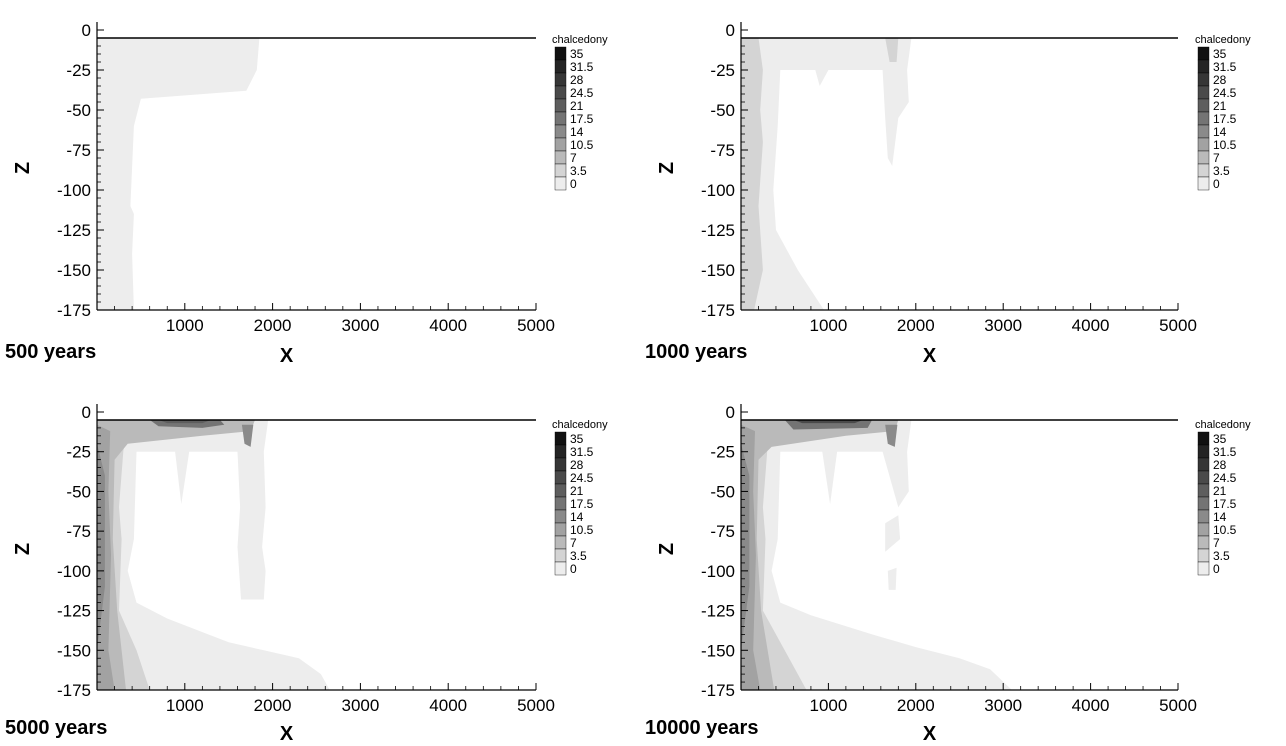 The image size is (1286, 746). I want to click on legend-level-label: 24.5, so click(1225, 93).